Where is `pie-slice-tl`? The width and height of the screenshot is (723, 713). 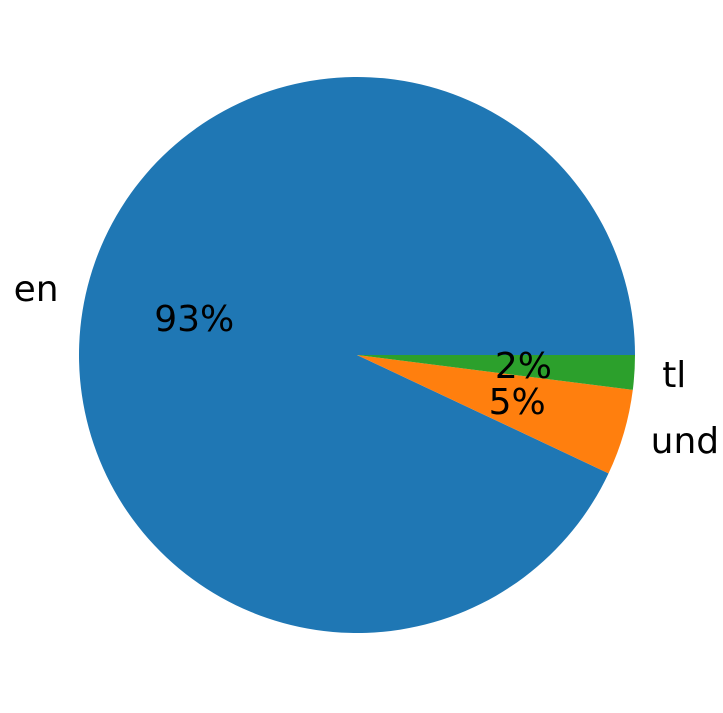 pie-slice-tl is located at coordinates (496, 372).